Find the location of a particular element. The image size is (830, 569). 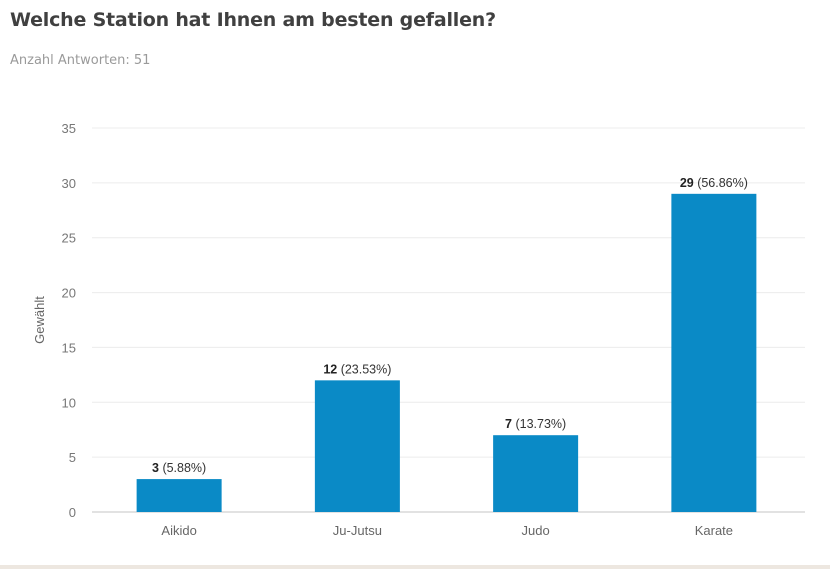

data-label: 29 (56.86%) is located at coordinates (714, 183).